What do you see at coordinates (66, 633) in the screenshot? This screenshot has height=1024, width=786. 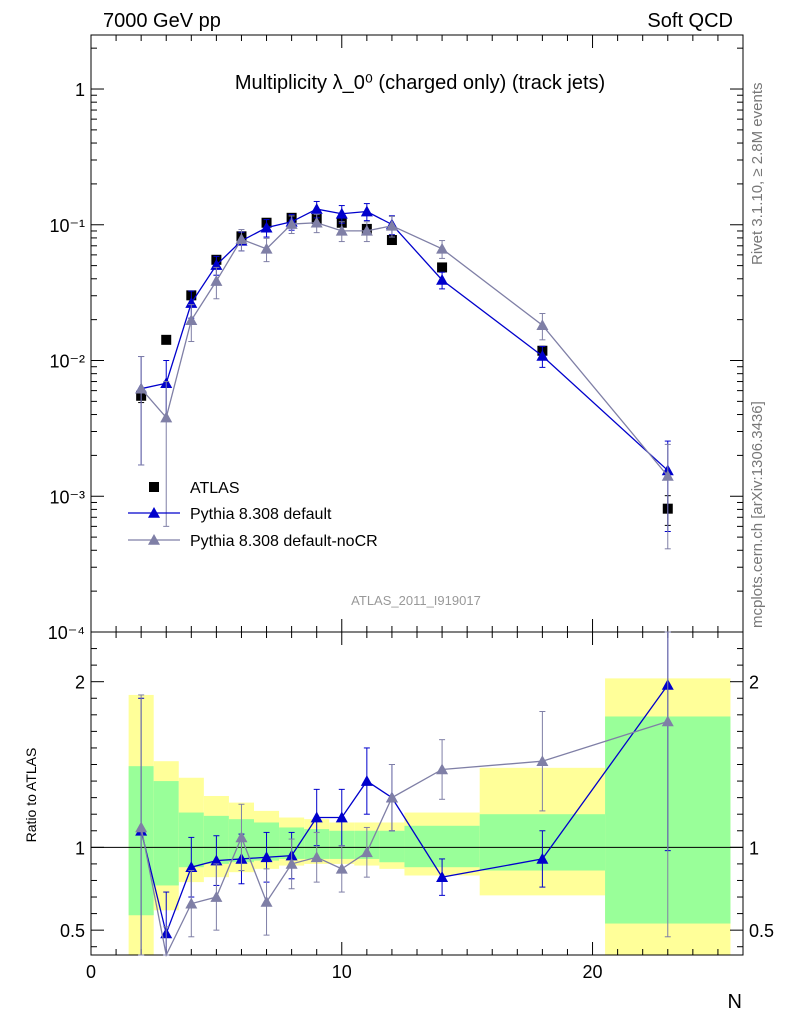 I see `y-tick-label-main: 10⁻⁴` at bounding box center [66, 633].